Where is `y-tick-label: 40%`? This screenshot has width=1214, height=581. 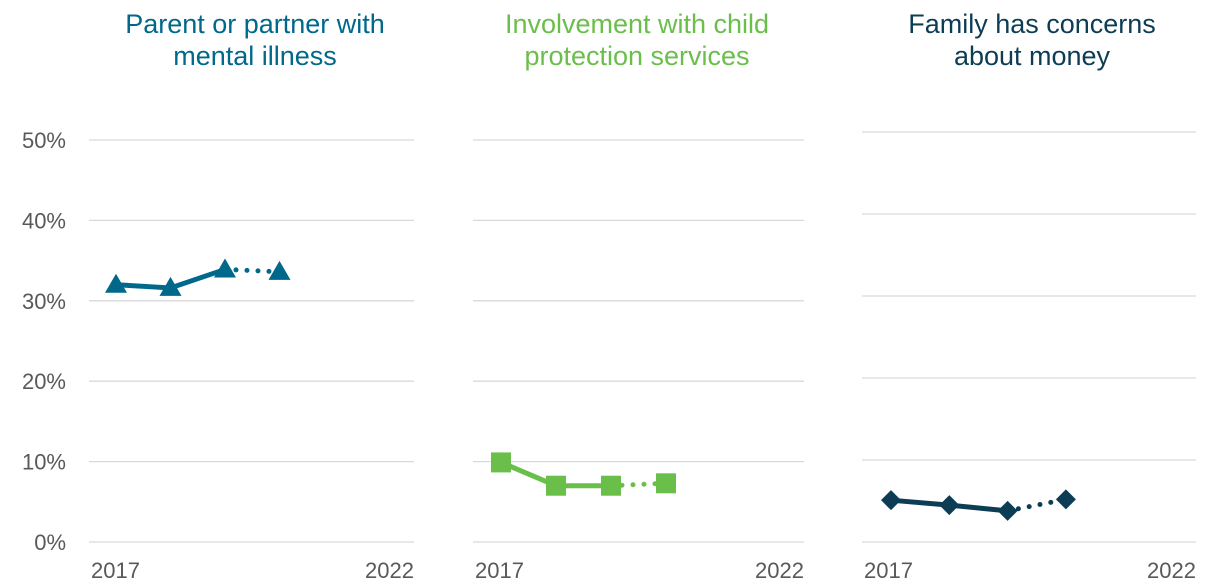 y-tick-label: 40% is located at coordinates (44, 220).